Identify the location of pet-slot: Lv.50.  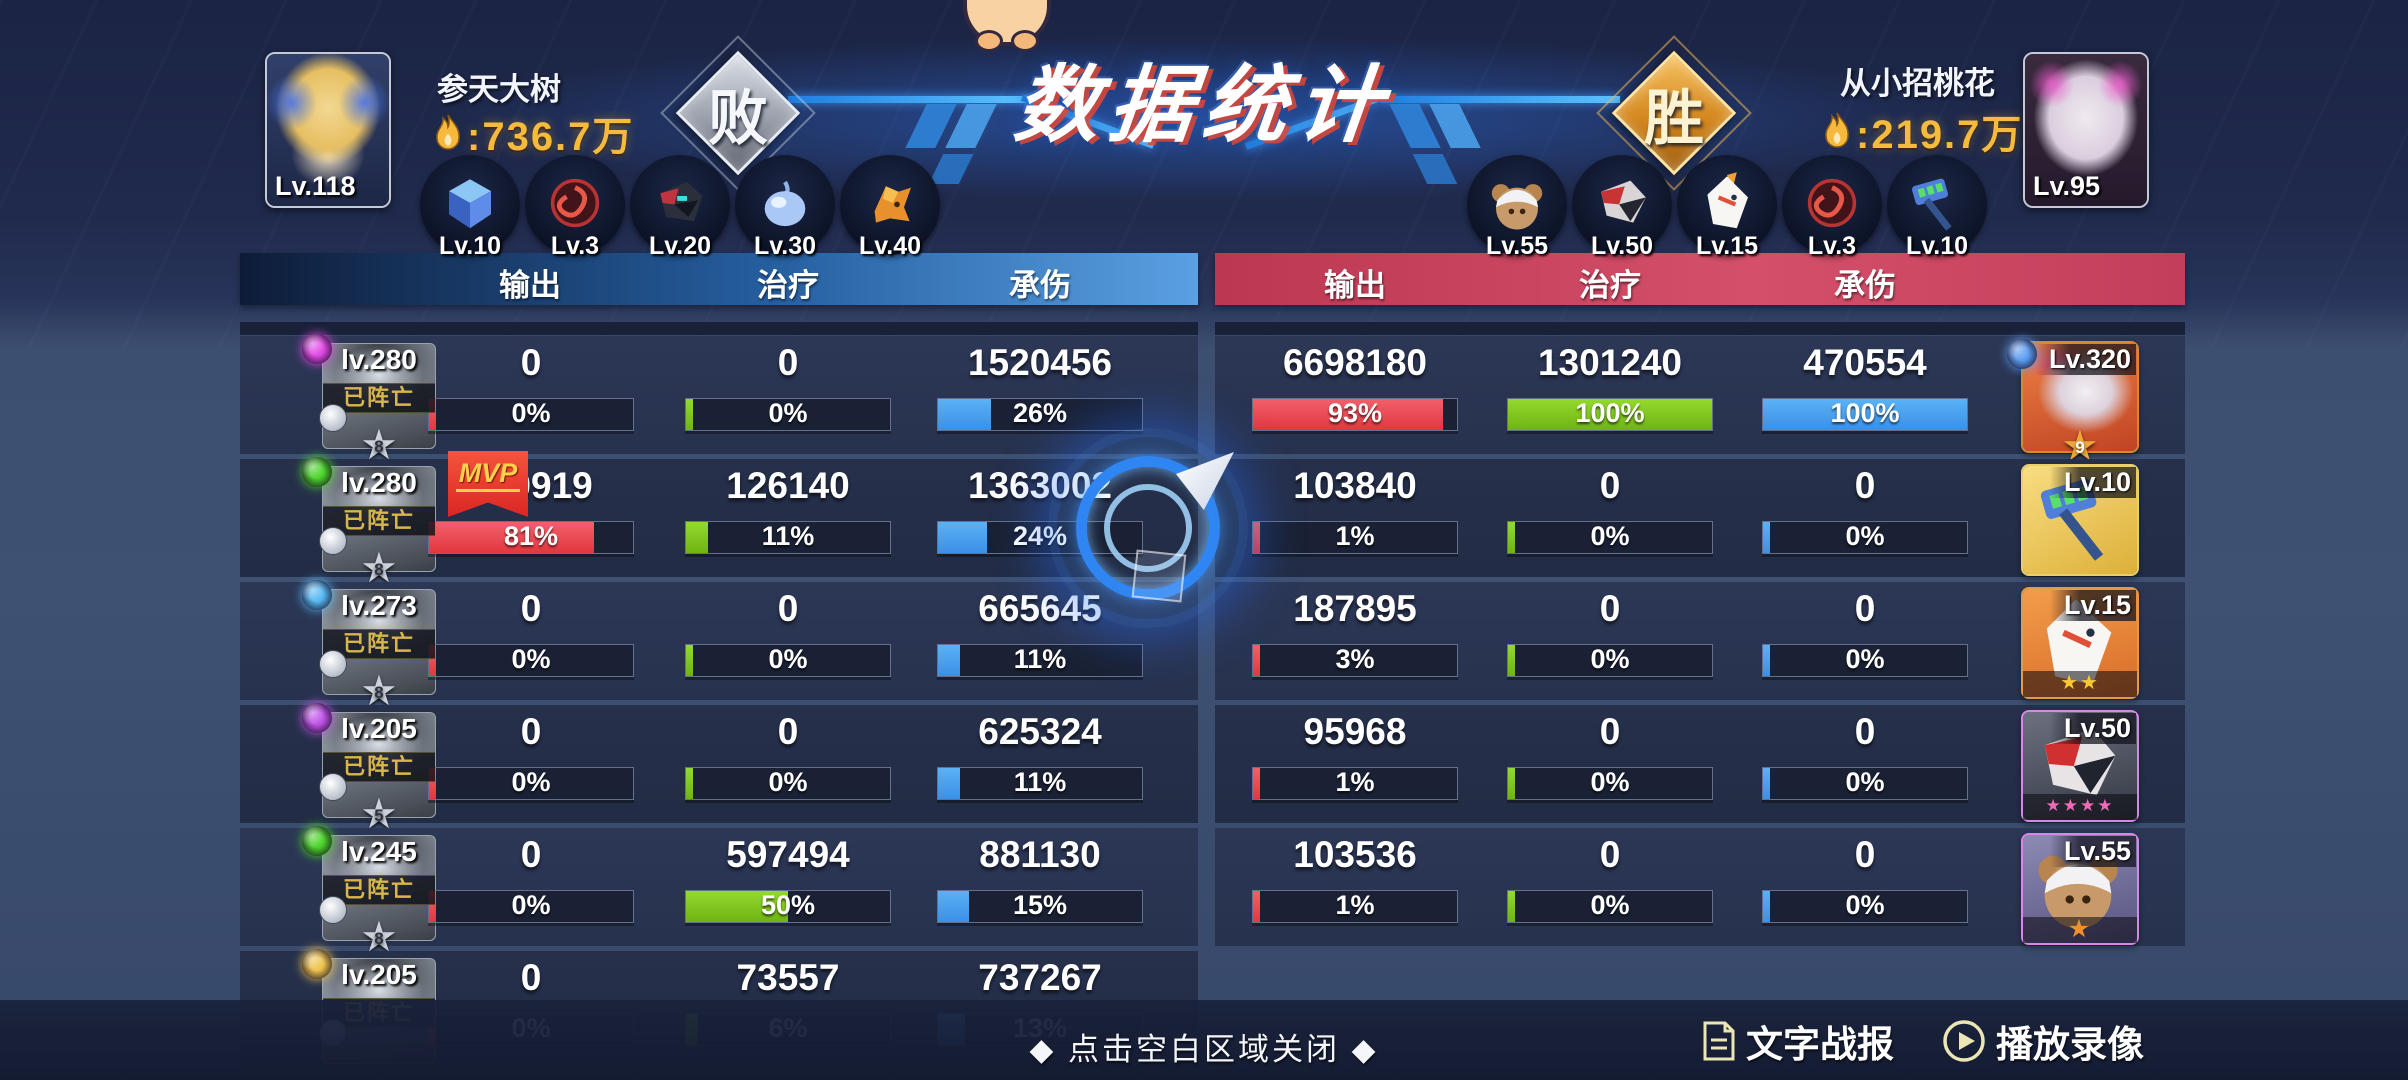
(1622, 207).